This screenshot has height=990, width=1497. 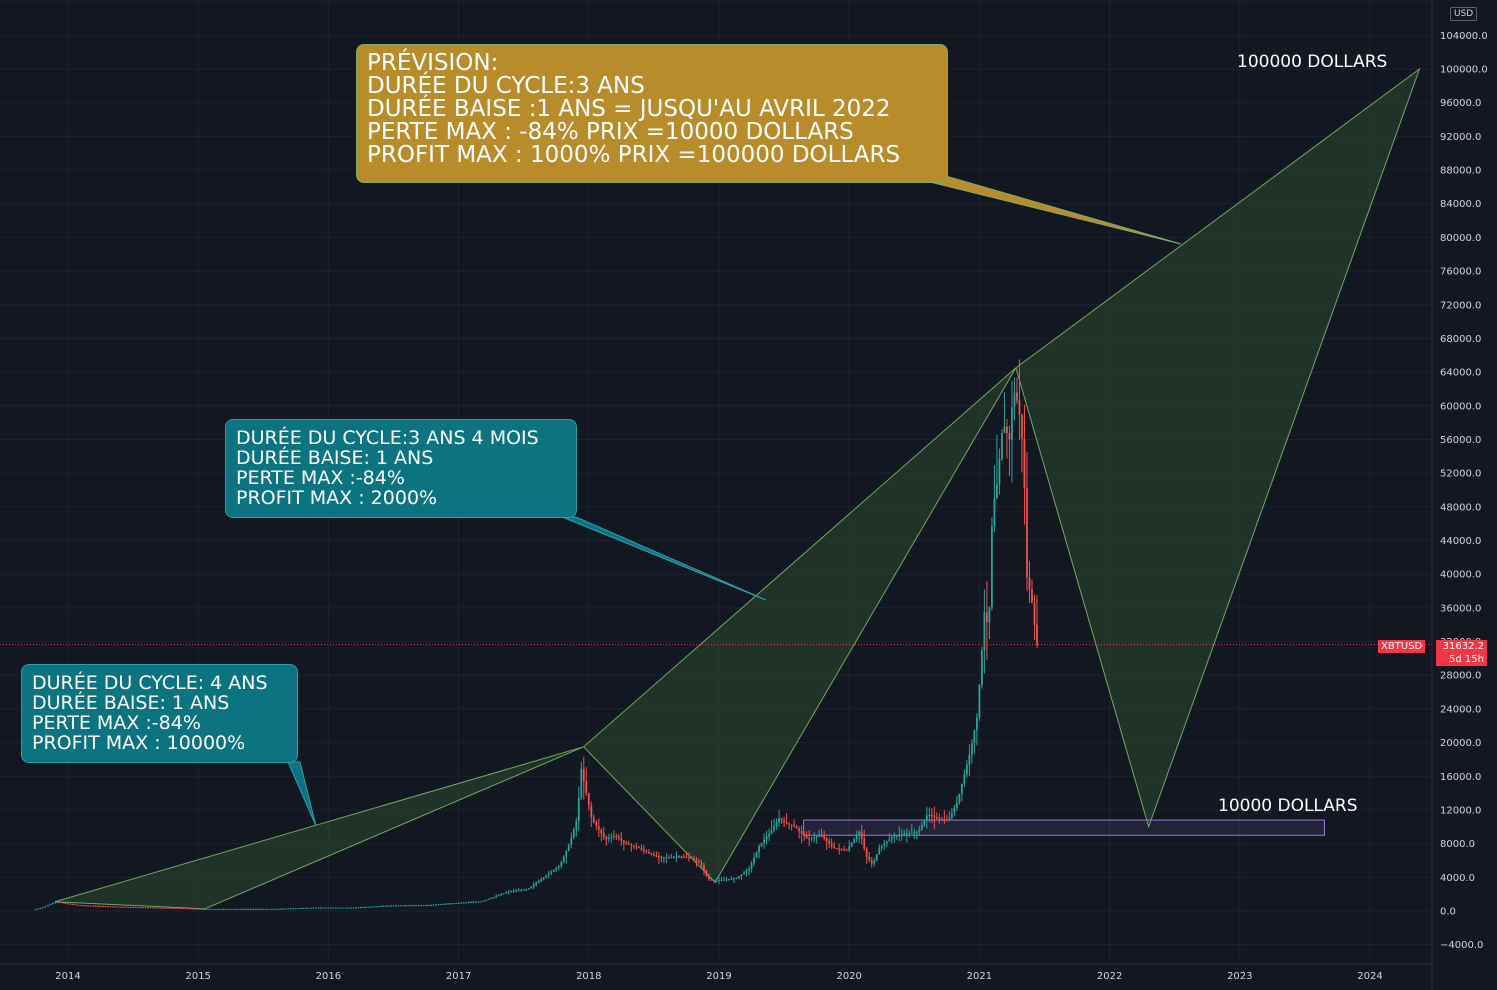 I want to click on forecast-max-profit: PROFIT MAX : 1000% PRIX =100000 DOLLARS, so click(x=634, y=155).